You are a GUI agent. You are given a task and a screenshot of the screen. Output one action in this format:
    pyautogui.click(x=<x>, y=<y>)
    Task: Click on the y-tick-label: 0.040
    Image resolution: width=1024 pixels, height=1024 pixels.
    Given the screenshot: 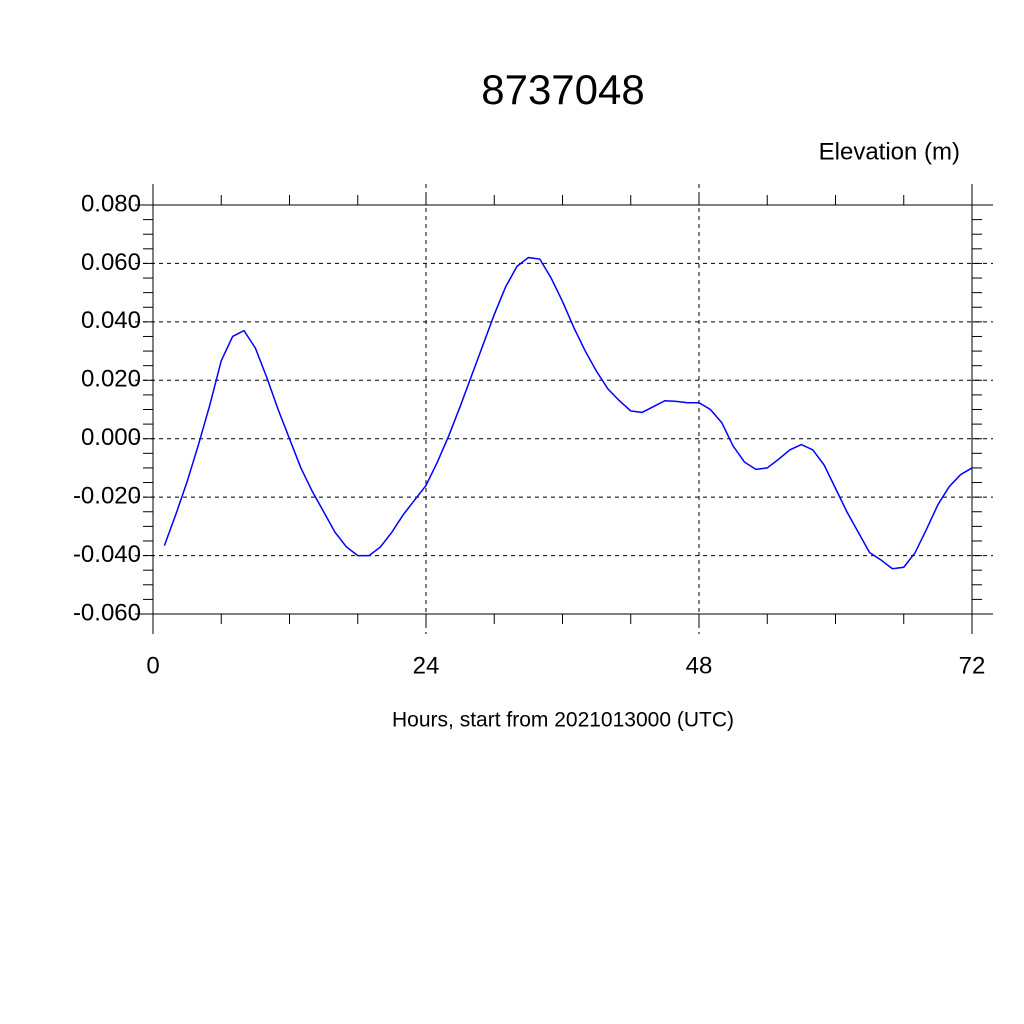 What is the action you would take?
    pyautogui.click(x=111, y=320)
    